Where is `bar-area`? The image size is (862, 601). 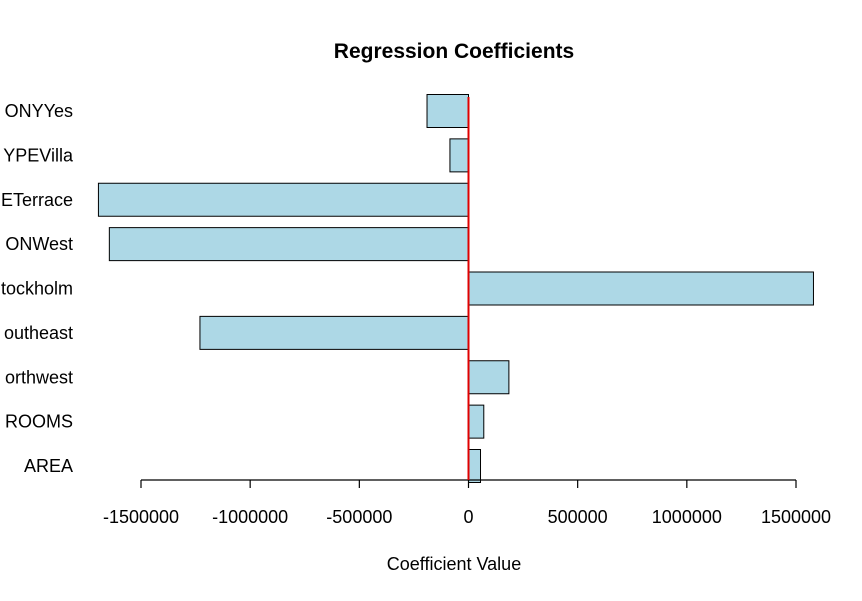 bar-area is located at coordinates (475, 466).